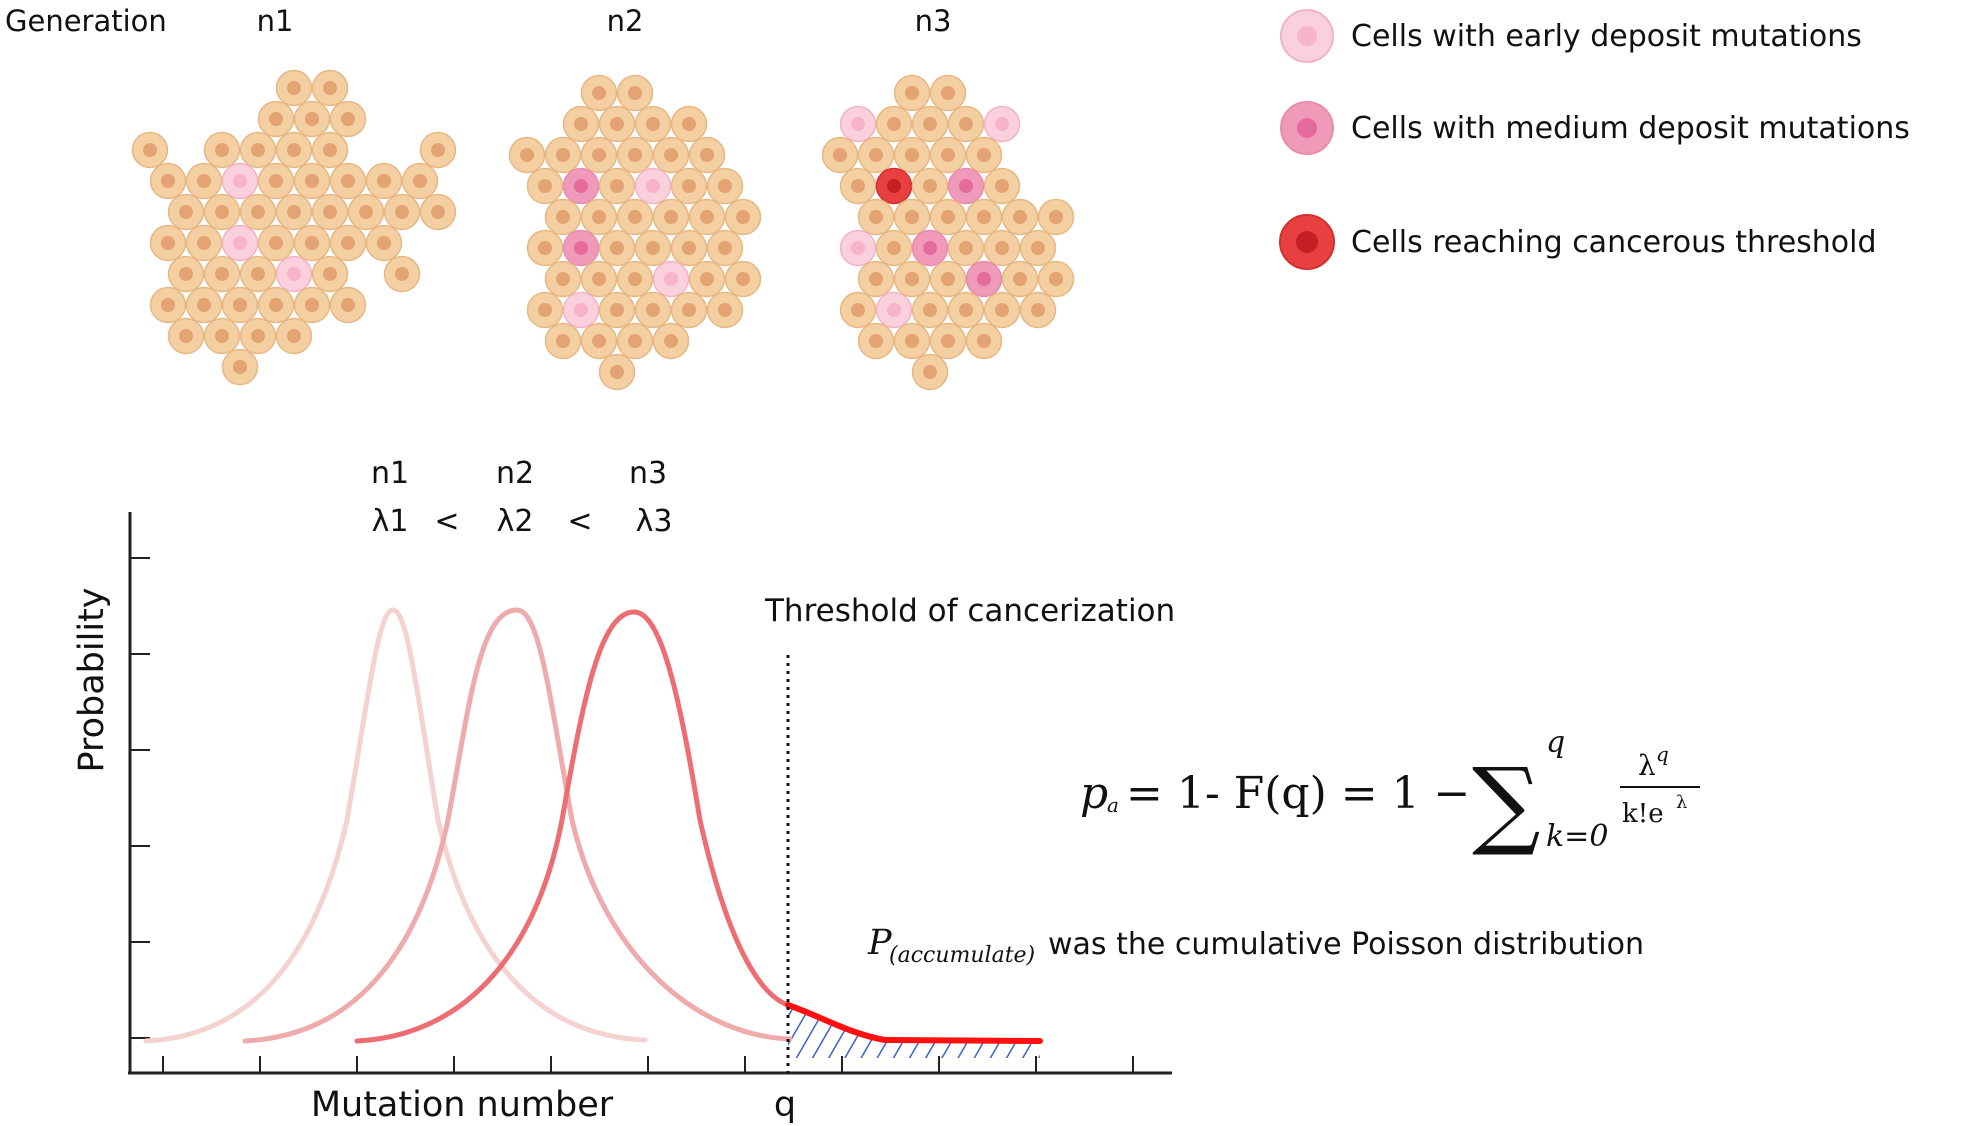 The image size is (1965, 1126). Describe the element at coordinates (654, 521) in the screenshot. I see `lambda-3-symbol: λ3` at that location.